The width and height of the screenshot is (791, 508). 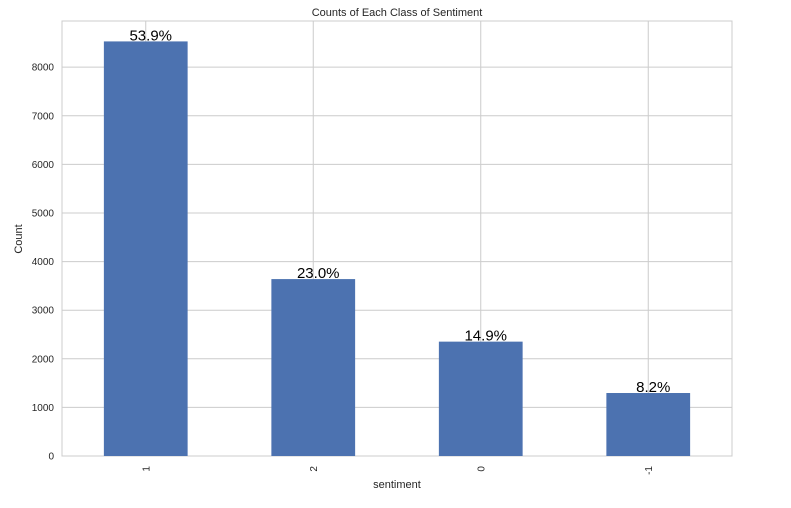 I want to click on y-tick-label: 8000, so click(x=43, y=68).